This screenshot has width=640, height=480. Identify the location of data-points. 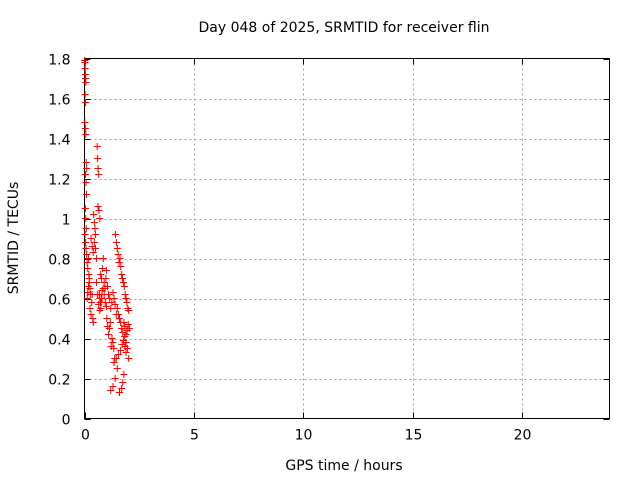
(107, 226).